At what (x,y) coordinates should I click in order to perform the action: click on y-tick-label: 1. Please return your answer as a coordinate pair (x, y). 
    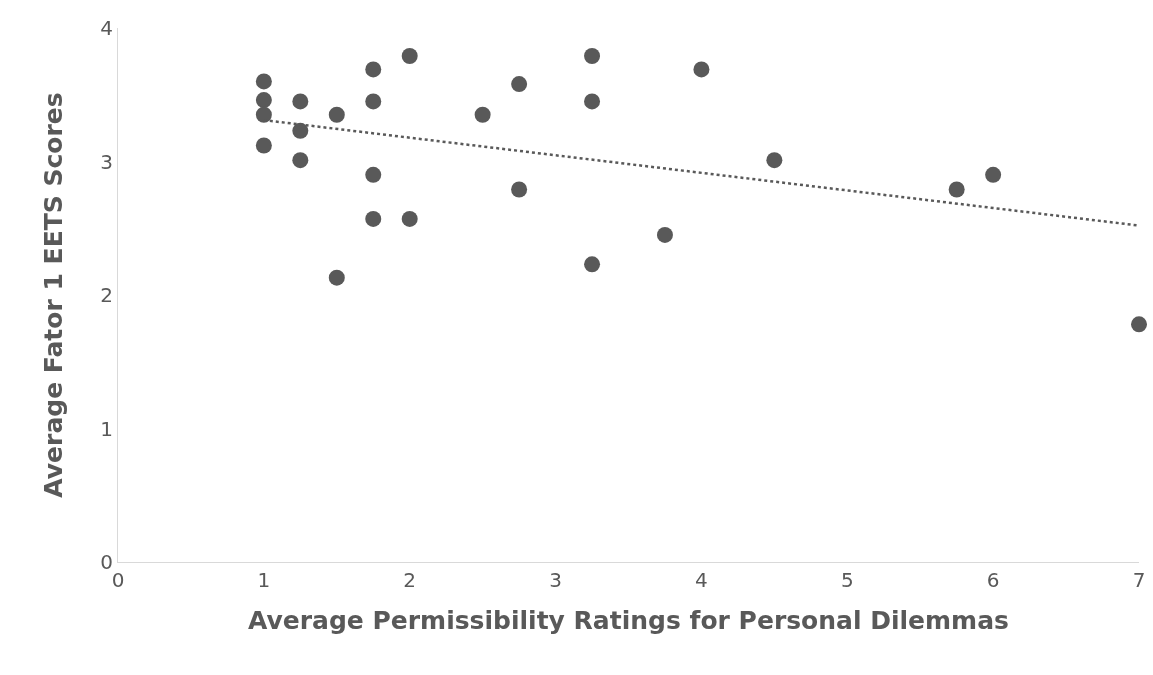
    Looking at the image, I should click on (106, 428).